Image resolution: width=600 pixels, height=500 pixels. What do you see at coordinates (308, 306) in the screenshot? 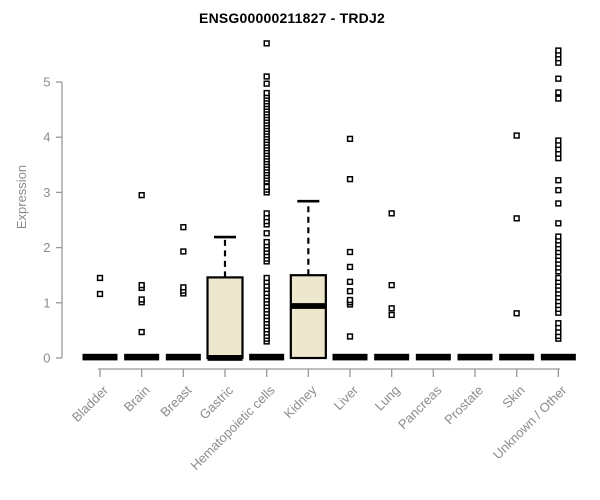
I see `median-kidney` at bounding box center [308, 306].